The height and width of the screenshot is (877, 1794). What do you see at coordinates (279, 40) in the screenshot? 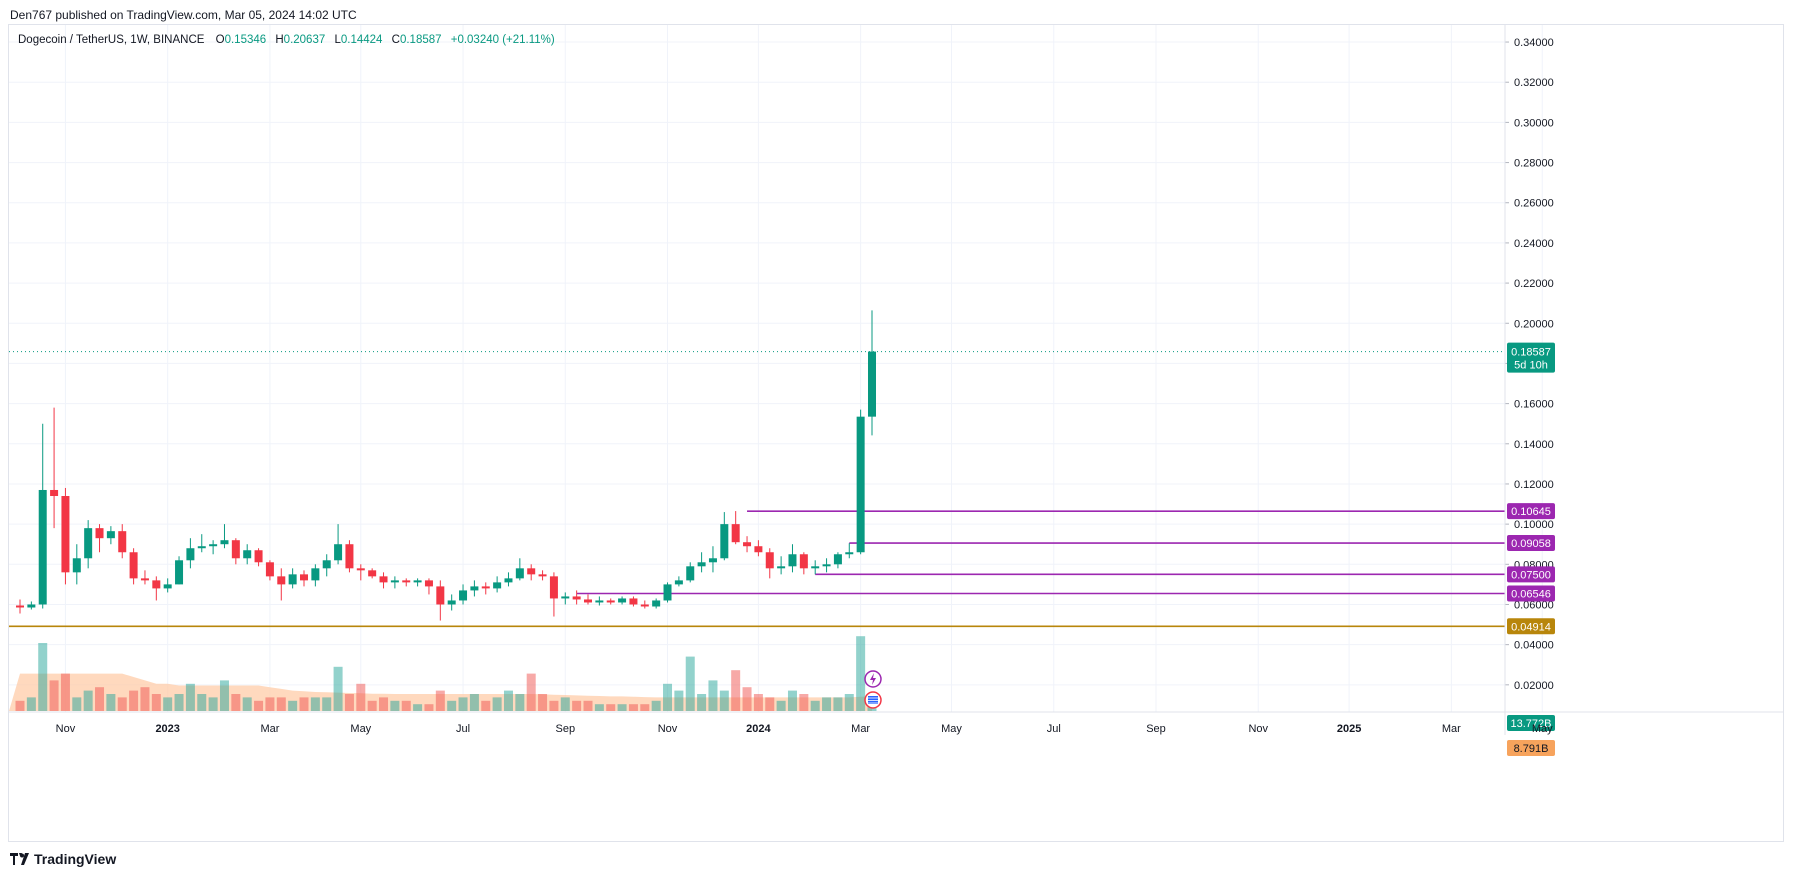
I see `high-label: H` at bounding box center [279, 40].